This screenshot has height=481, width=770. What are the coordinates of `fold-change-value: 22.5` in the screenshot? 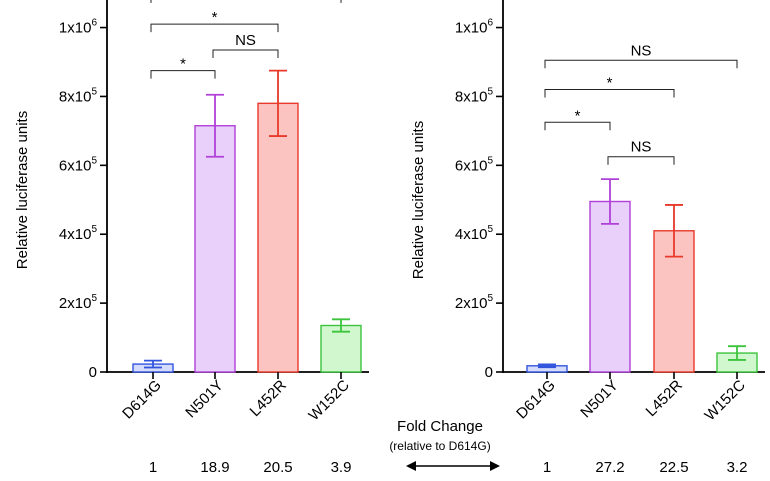 It's located at (673, 467).